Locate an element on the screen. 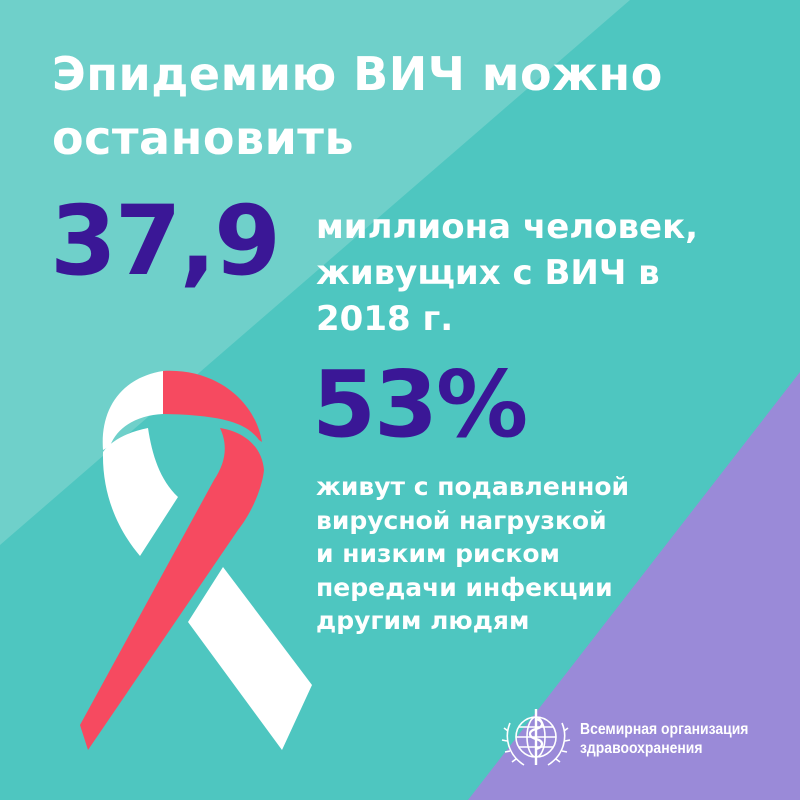 This screenshot has width=800, height=800. stat-suppressed-percent: 53% is located at coordinates (420, 404).